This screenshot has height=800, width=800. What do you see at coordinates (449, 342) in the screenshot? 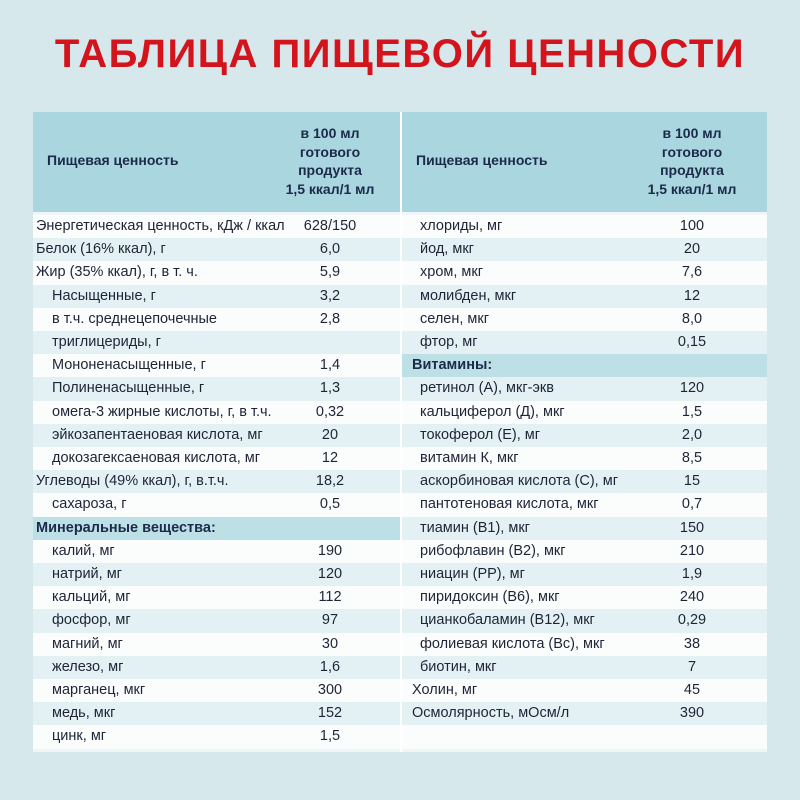
I see `row-label: фтор, мг` at bounding box center [449, 342].